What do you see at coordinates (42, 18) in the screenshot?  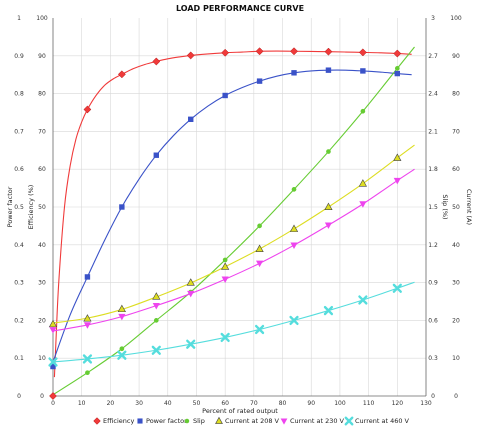 I see `efficiency-tick-label: 100` at bounding box center [42, 18].